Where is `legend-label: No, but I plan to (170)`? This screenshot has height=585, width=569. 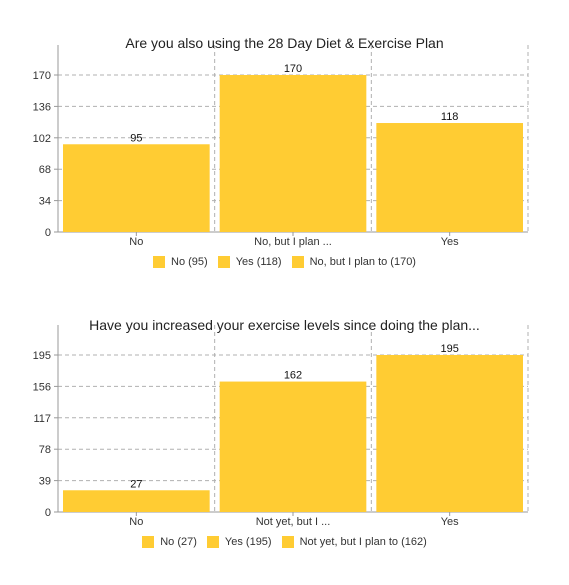
legend-label: No, but I plan to (170) is located at coordinates (362, 262).